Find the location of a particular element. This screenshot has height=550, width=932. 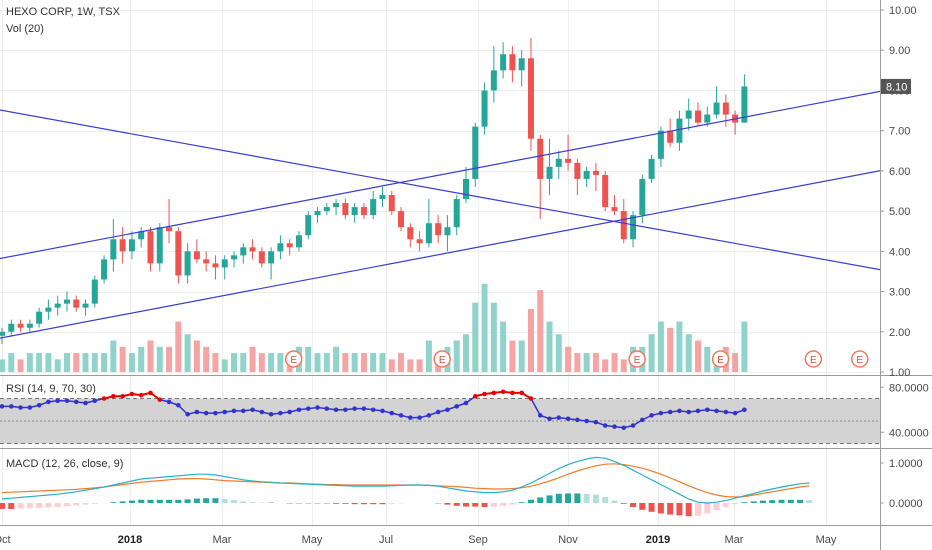

price-tick-label: 2.00 is located at coordinates (899, 333).